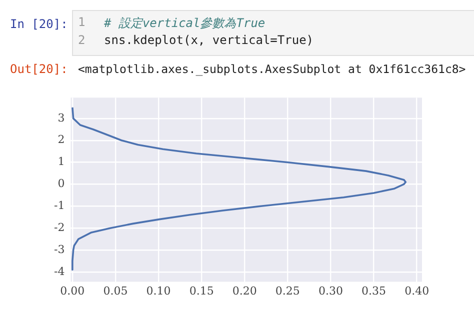 This screenshot has width=474, height=313. I want to click on y-tick-label: -4, so click(59, 271).